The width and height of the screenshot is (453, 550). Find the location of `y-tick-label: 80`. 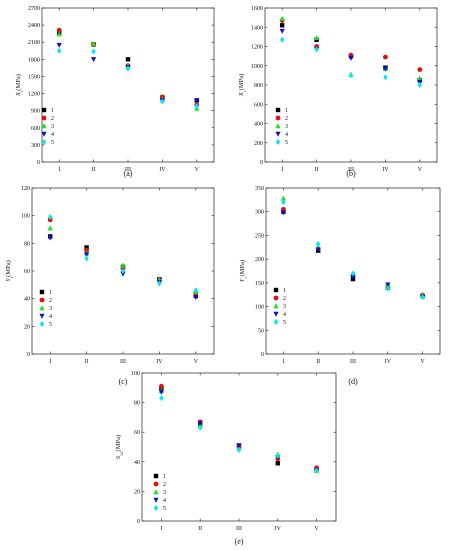

y-tick-label: 80 is located at coordinates (137, 404).